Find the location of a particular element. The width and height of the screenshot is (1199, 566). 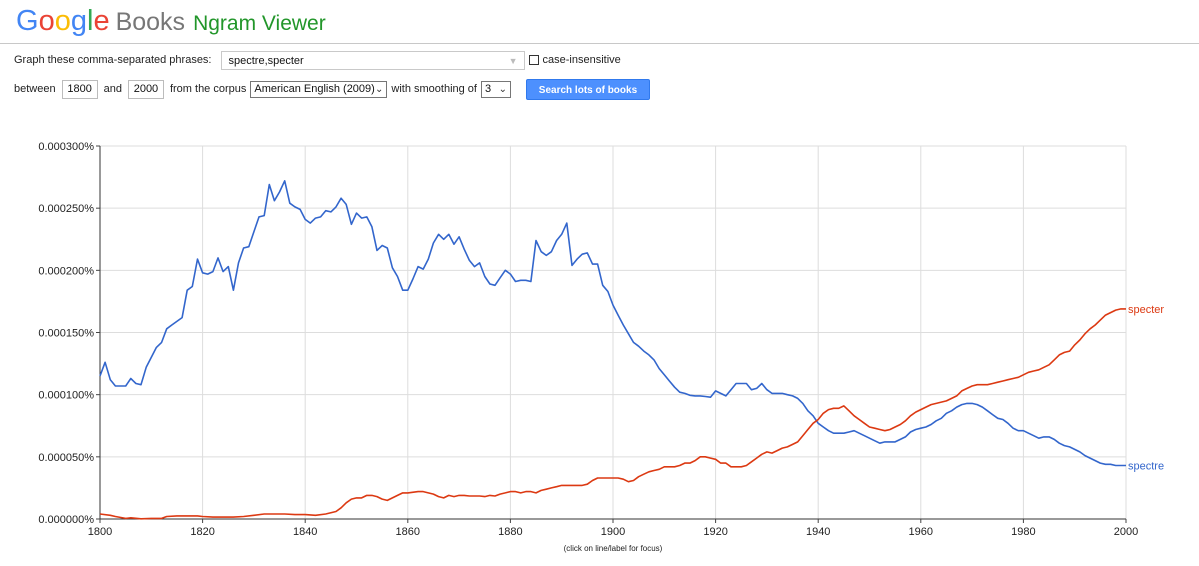

case-insensitive-label: case-insensitive is located at coordinates (581, 60).